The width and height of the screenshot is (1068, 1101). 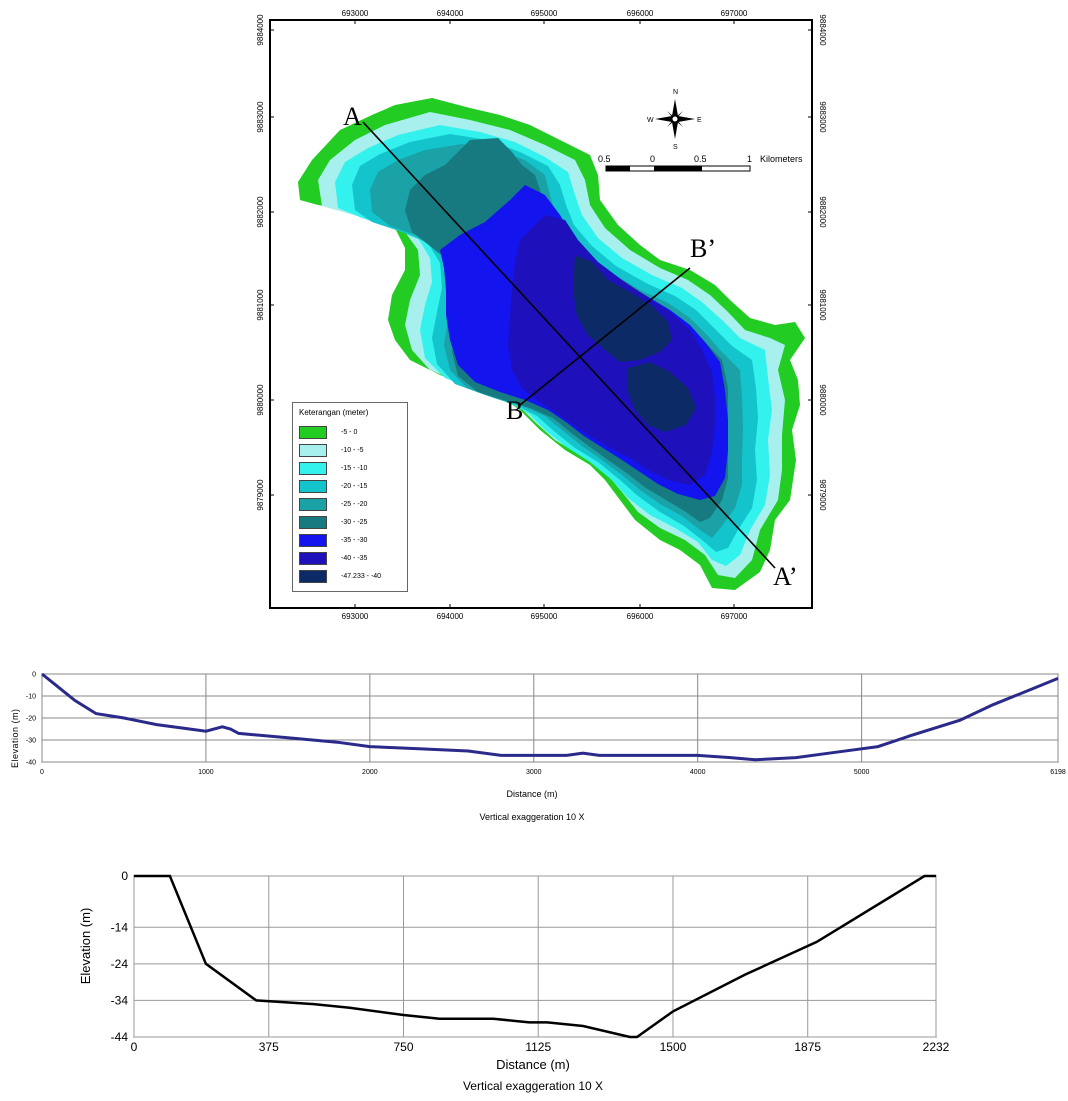 I want to click on profile-a-line, so click(x=550, y=717).